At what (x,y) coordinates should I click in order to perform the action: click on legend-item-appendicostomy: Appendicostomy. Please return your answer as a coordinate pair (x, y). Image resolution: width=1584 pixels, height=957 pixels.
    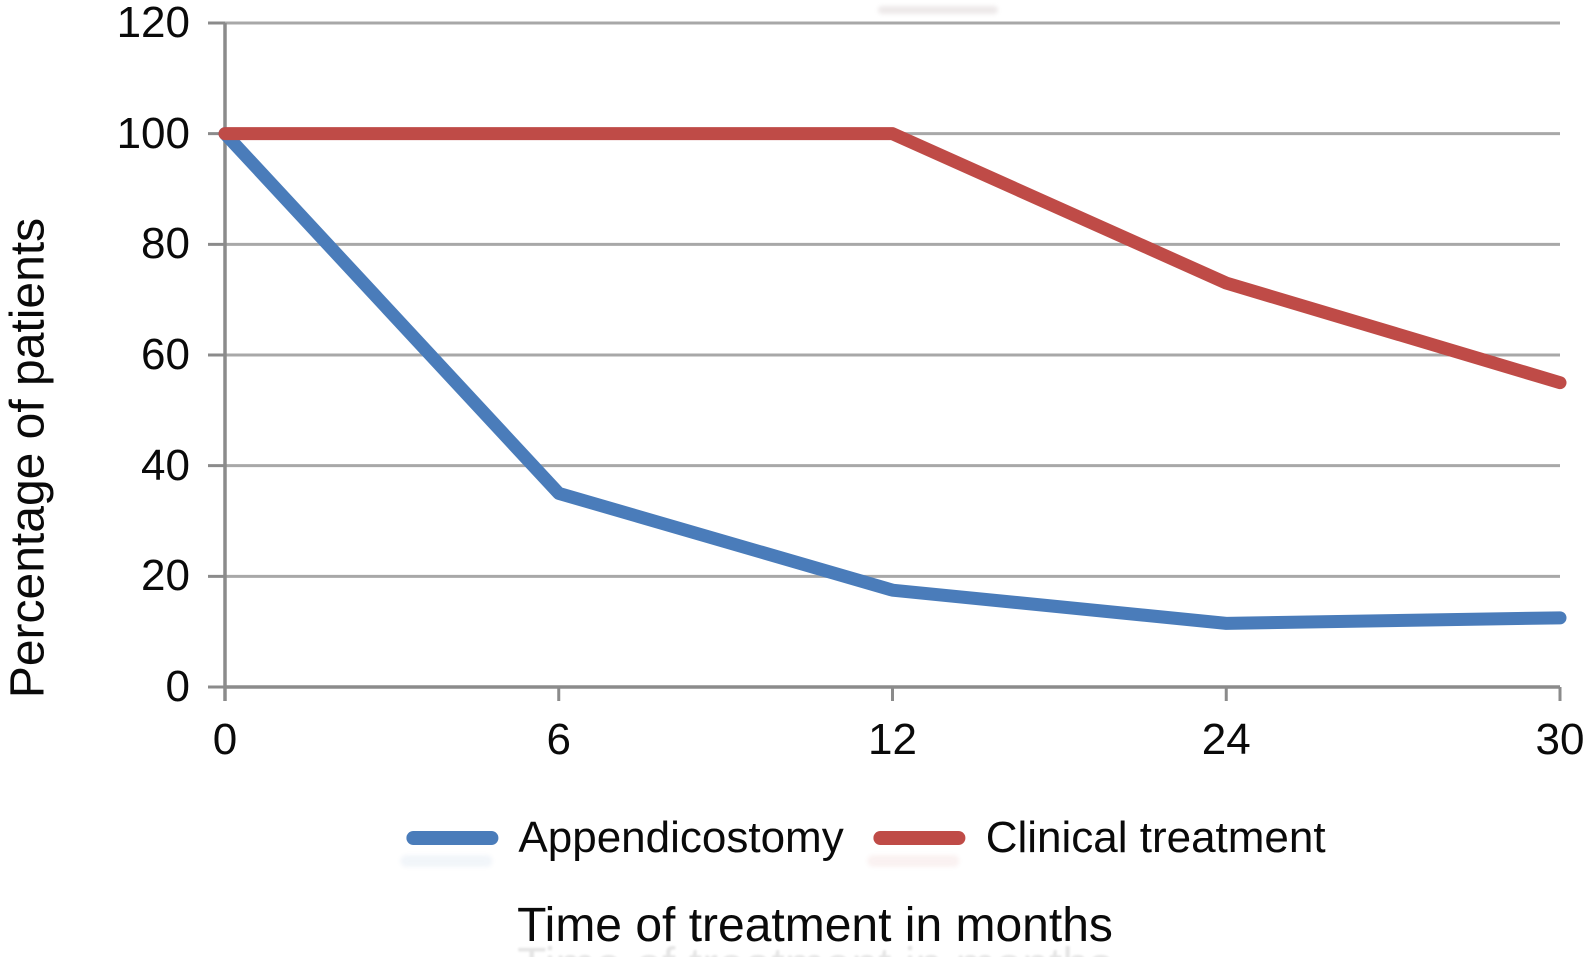
    Looking at the image, I should click on (625, 837).